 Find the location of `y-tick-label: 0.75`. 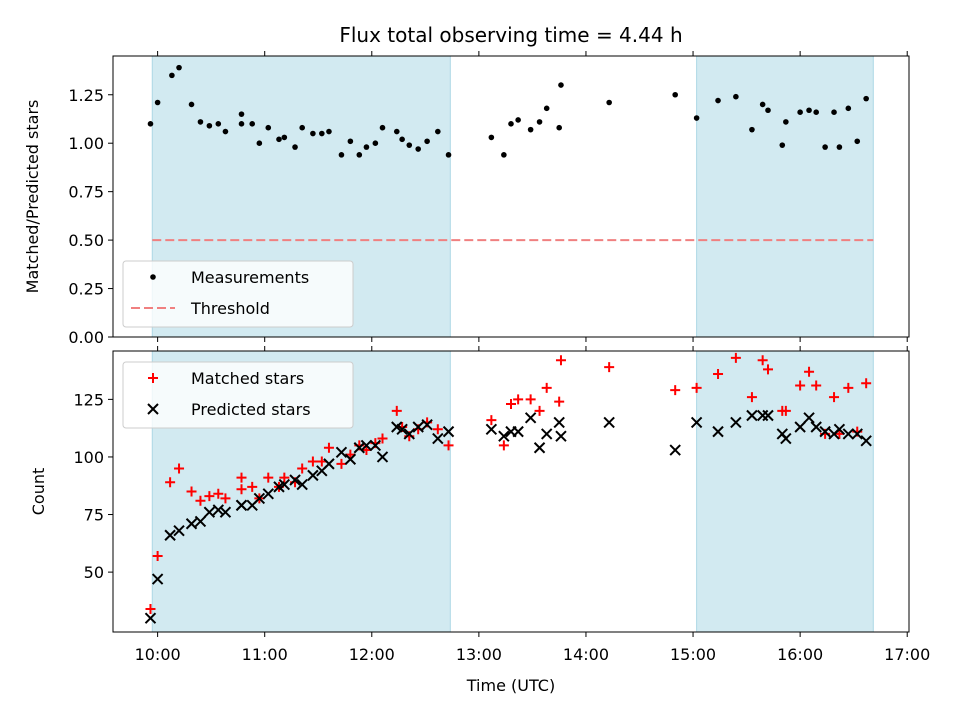

y-tick-label: 0.75 is located at coordinates (86, 192).